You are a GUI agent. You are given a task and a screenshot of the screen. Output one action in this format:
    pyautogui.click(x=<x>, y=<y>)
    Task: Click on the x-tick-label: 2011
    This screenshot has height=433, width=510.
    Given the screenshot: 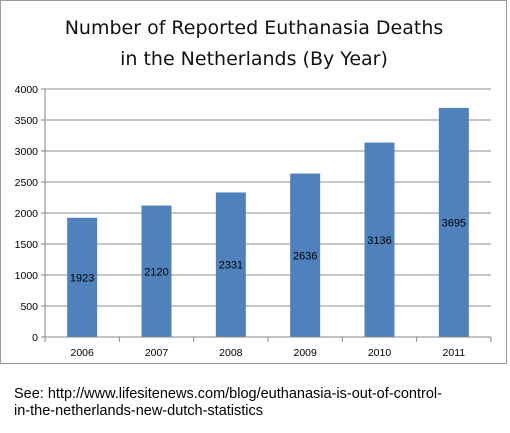 What is the action you would take?
    pyautogui.click(x=454, y=353)
    